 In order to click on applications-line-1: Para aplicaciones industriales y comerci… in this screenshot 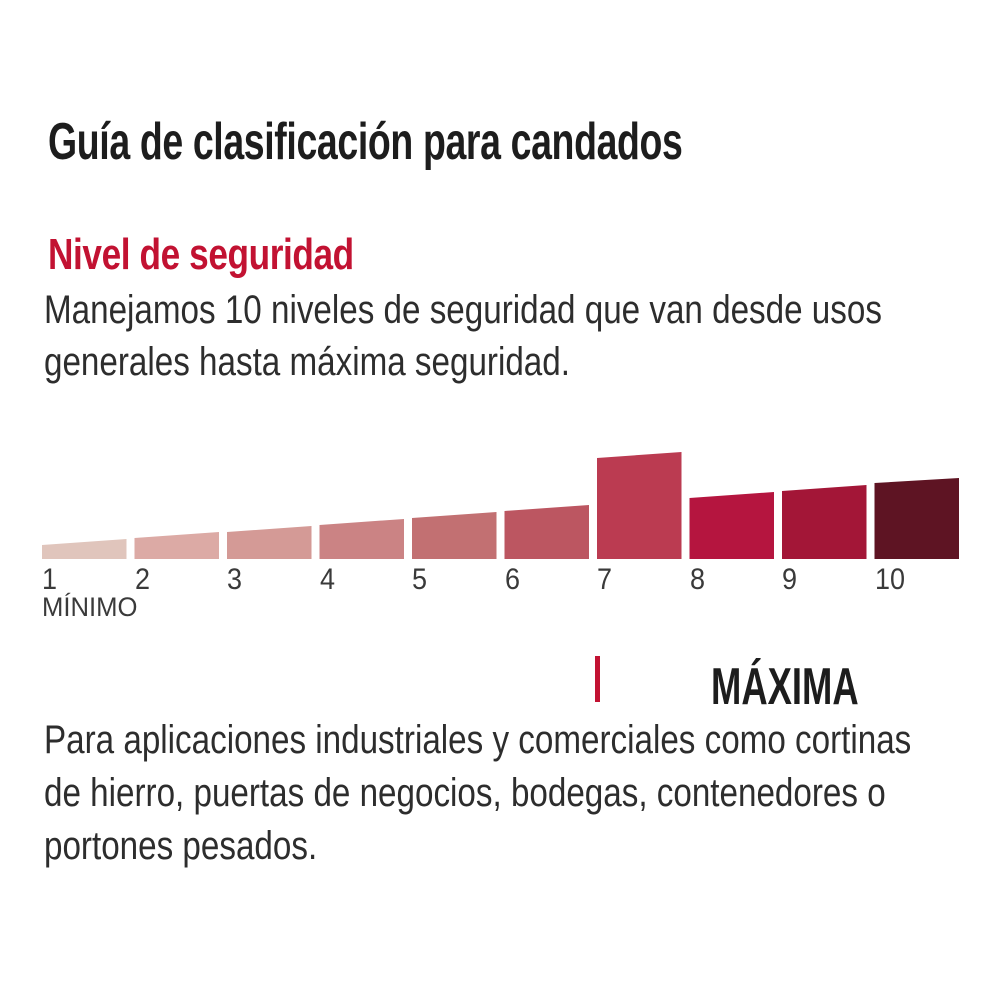, I will do `click(478, 740)`.